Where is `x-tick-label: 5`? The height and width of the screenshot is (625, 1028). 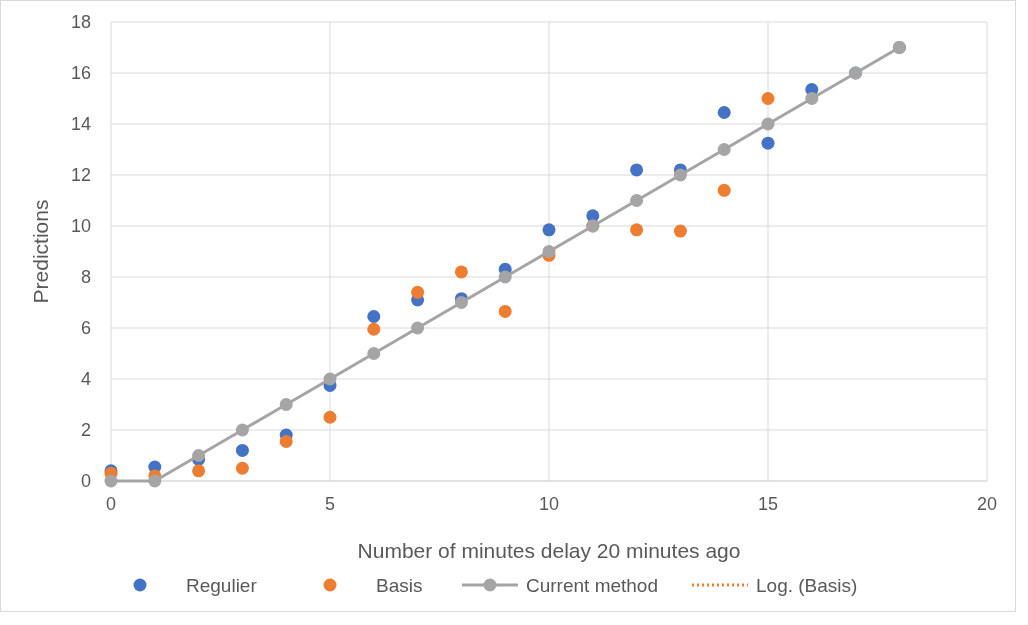
x-tick-label: 5 is located at coordinates (330, 504).